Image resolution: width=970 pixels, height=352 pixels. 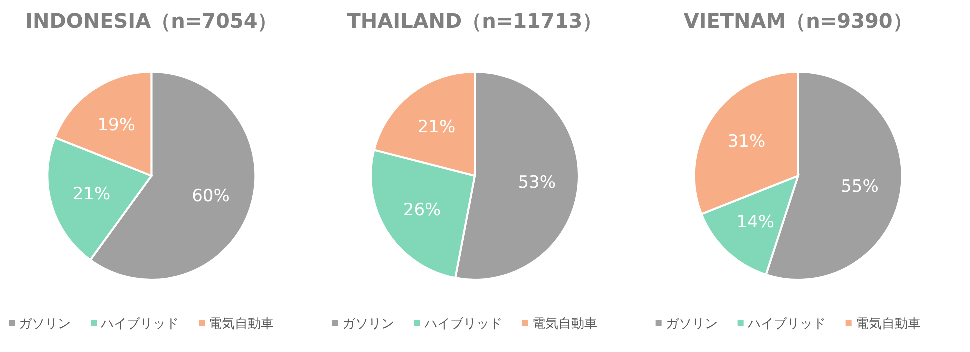 What do you see at coordinates (537, 182) in the screenshot?
I see `data-label: 53%` at bounding box center [537, 182].